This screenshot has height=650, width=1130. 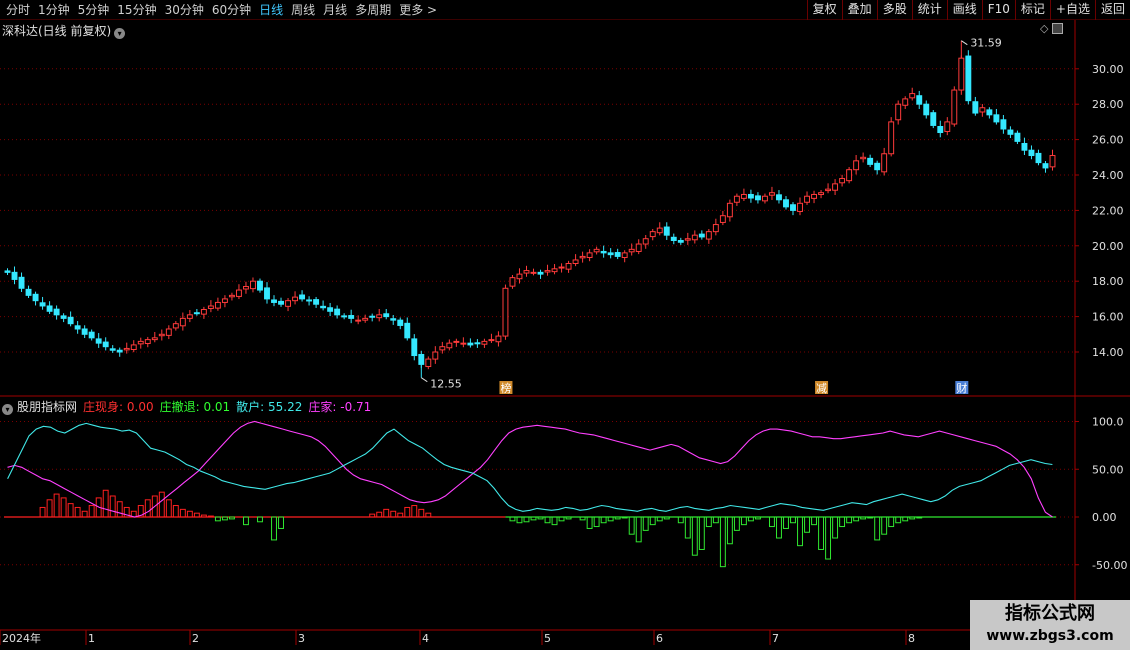 I want to click on diamond-icon: ◇, so click(x=1044, y=28).